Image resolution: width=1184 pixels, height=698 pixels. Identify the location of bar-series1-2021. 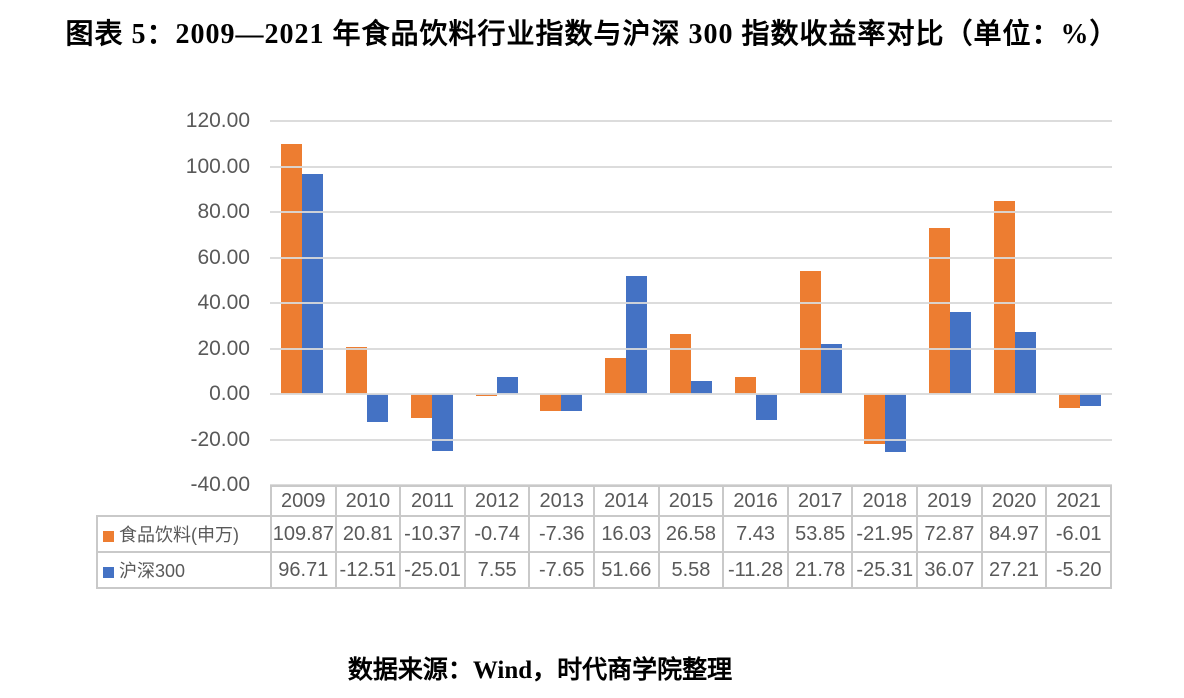
(1069, 401).